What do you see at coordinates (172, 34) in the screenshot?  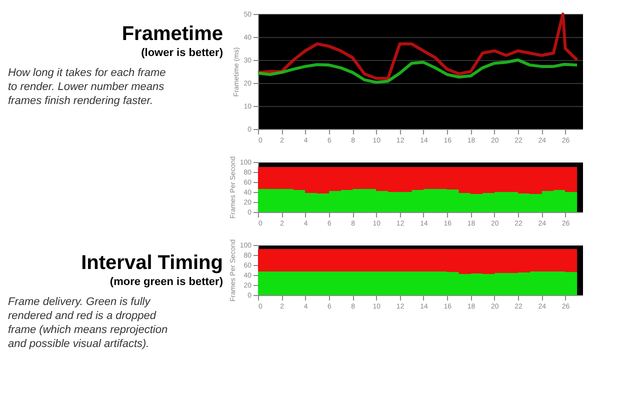 I see `chart-title: Frametime` at bounding box center [172, 34].